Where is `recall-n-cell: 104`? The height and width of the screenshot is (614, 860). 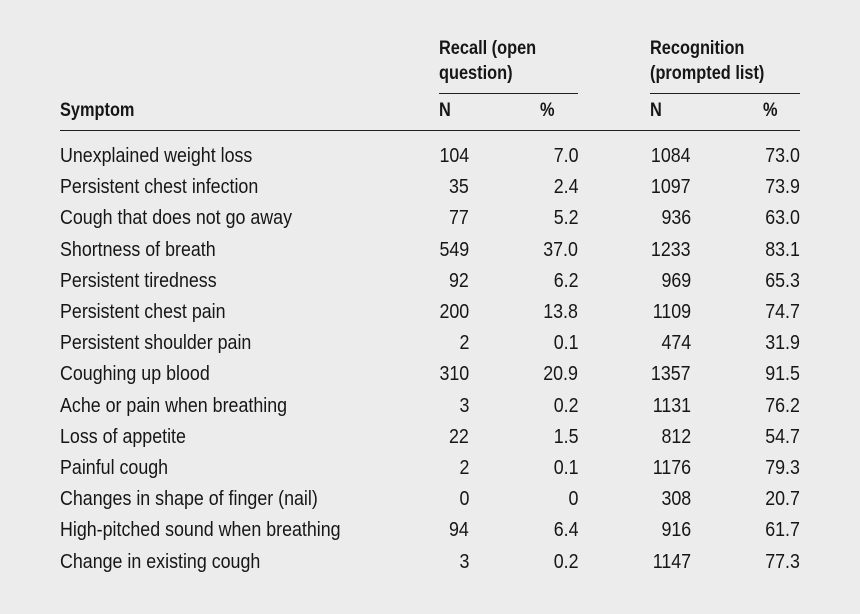 recall-n-cell: 104 is located at coordinates (454, 155).